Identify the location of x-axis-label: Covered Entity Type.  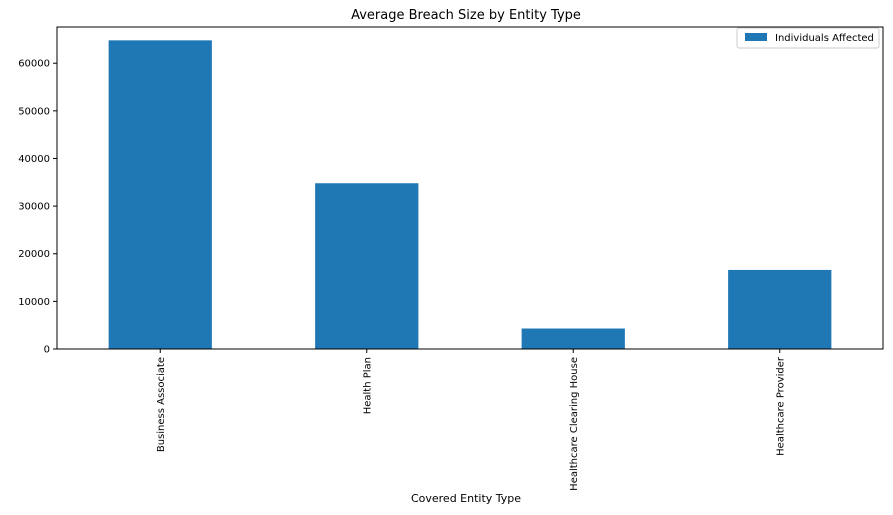
(466, 498).